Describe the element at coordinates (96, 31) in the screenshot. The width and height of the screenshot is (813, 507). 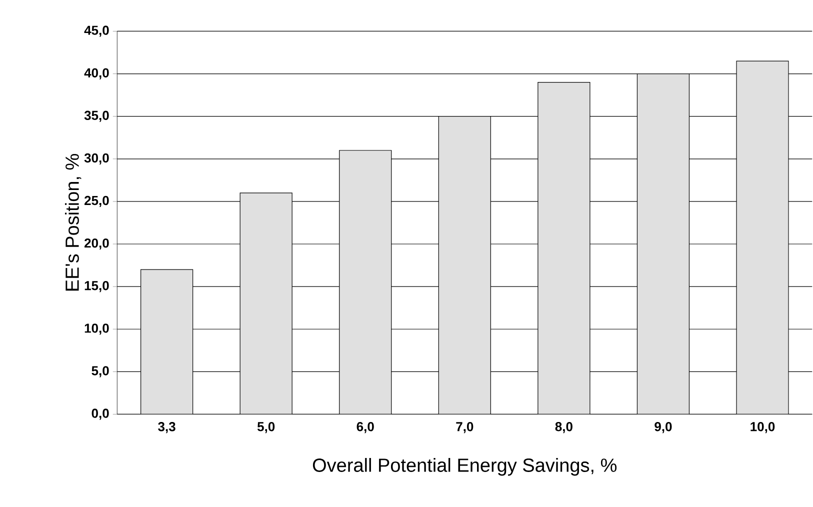
I see `y-tick-label: 45,0` at that location.